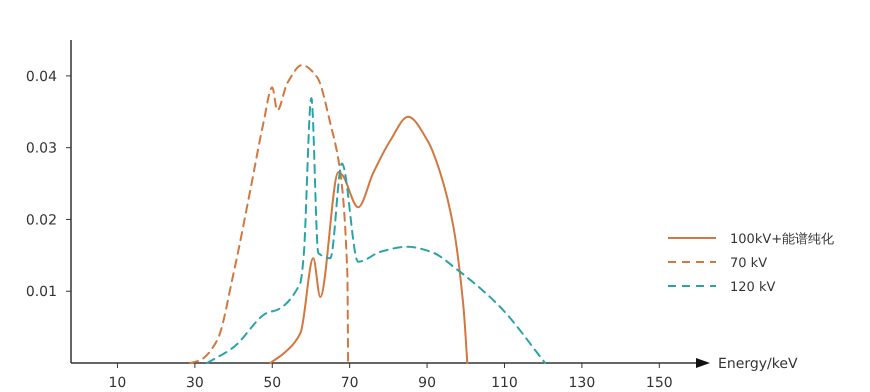 The width and height of the screenshot is (870, 392). What do you see at coordinates (272, 383) in the screenshot?
I see `x-tick-label: 50` at bounding box center [272, 383].